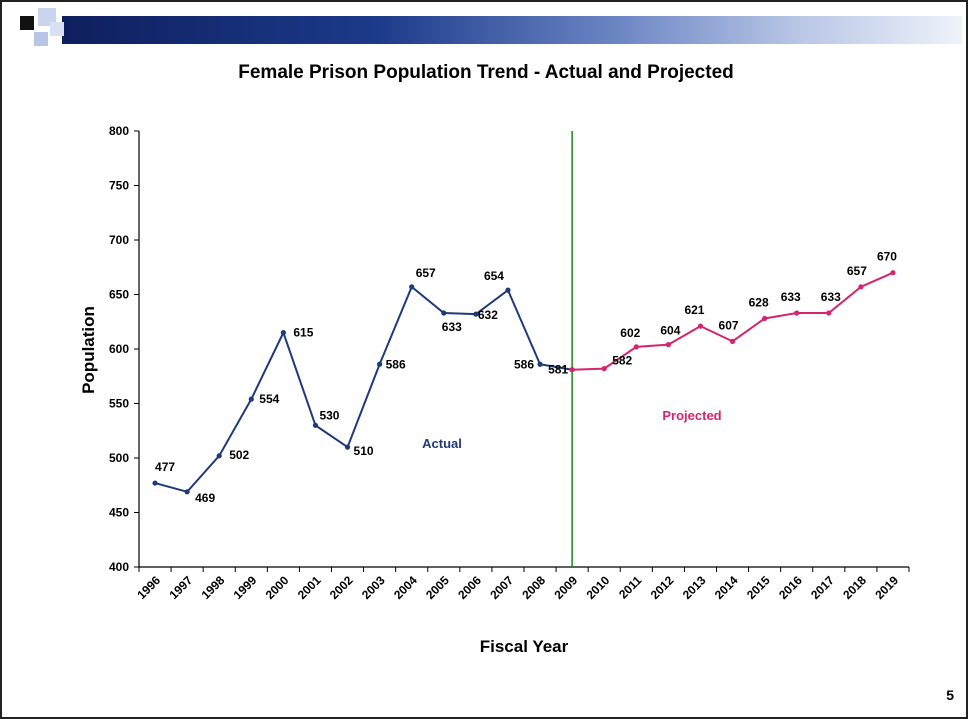 This screenshot has width=968, height=719. What do you see at coordinates (670, 331) in the screenshot?
I see `data-label: 604` at bounding box center [670, 331].